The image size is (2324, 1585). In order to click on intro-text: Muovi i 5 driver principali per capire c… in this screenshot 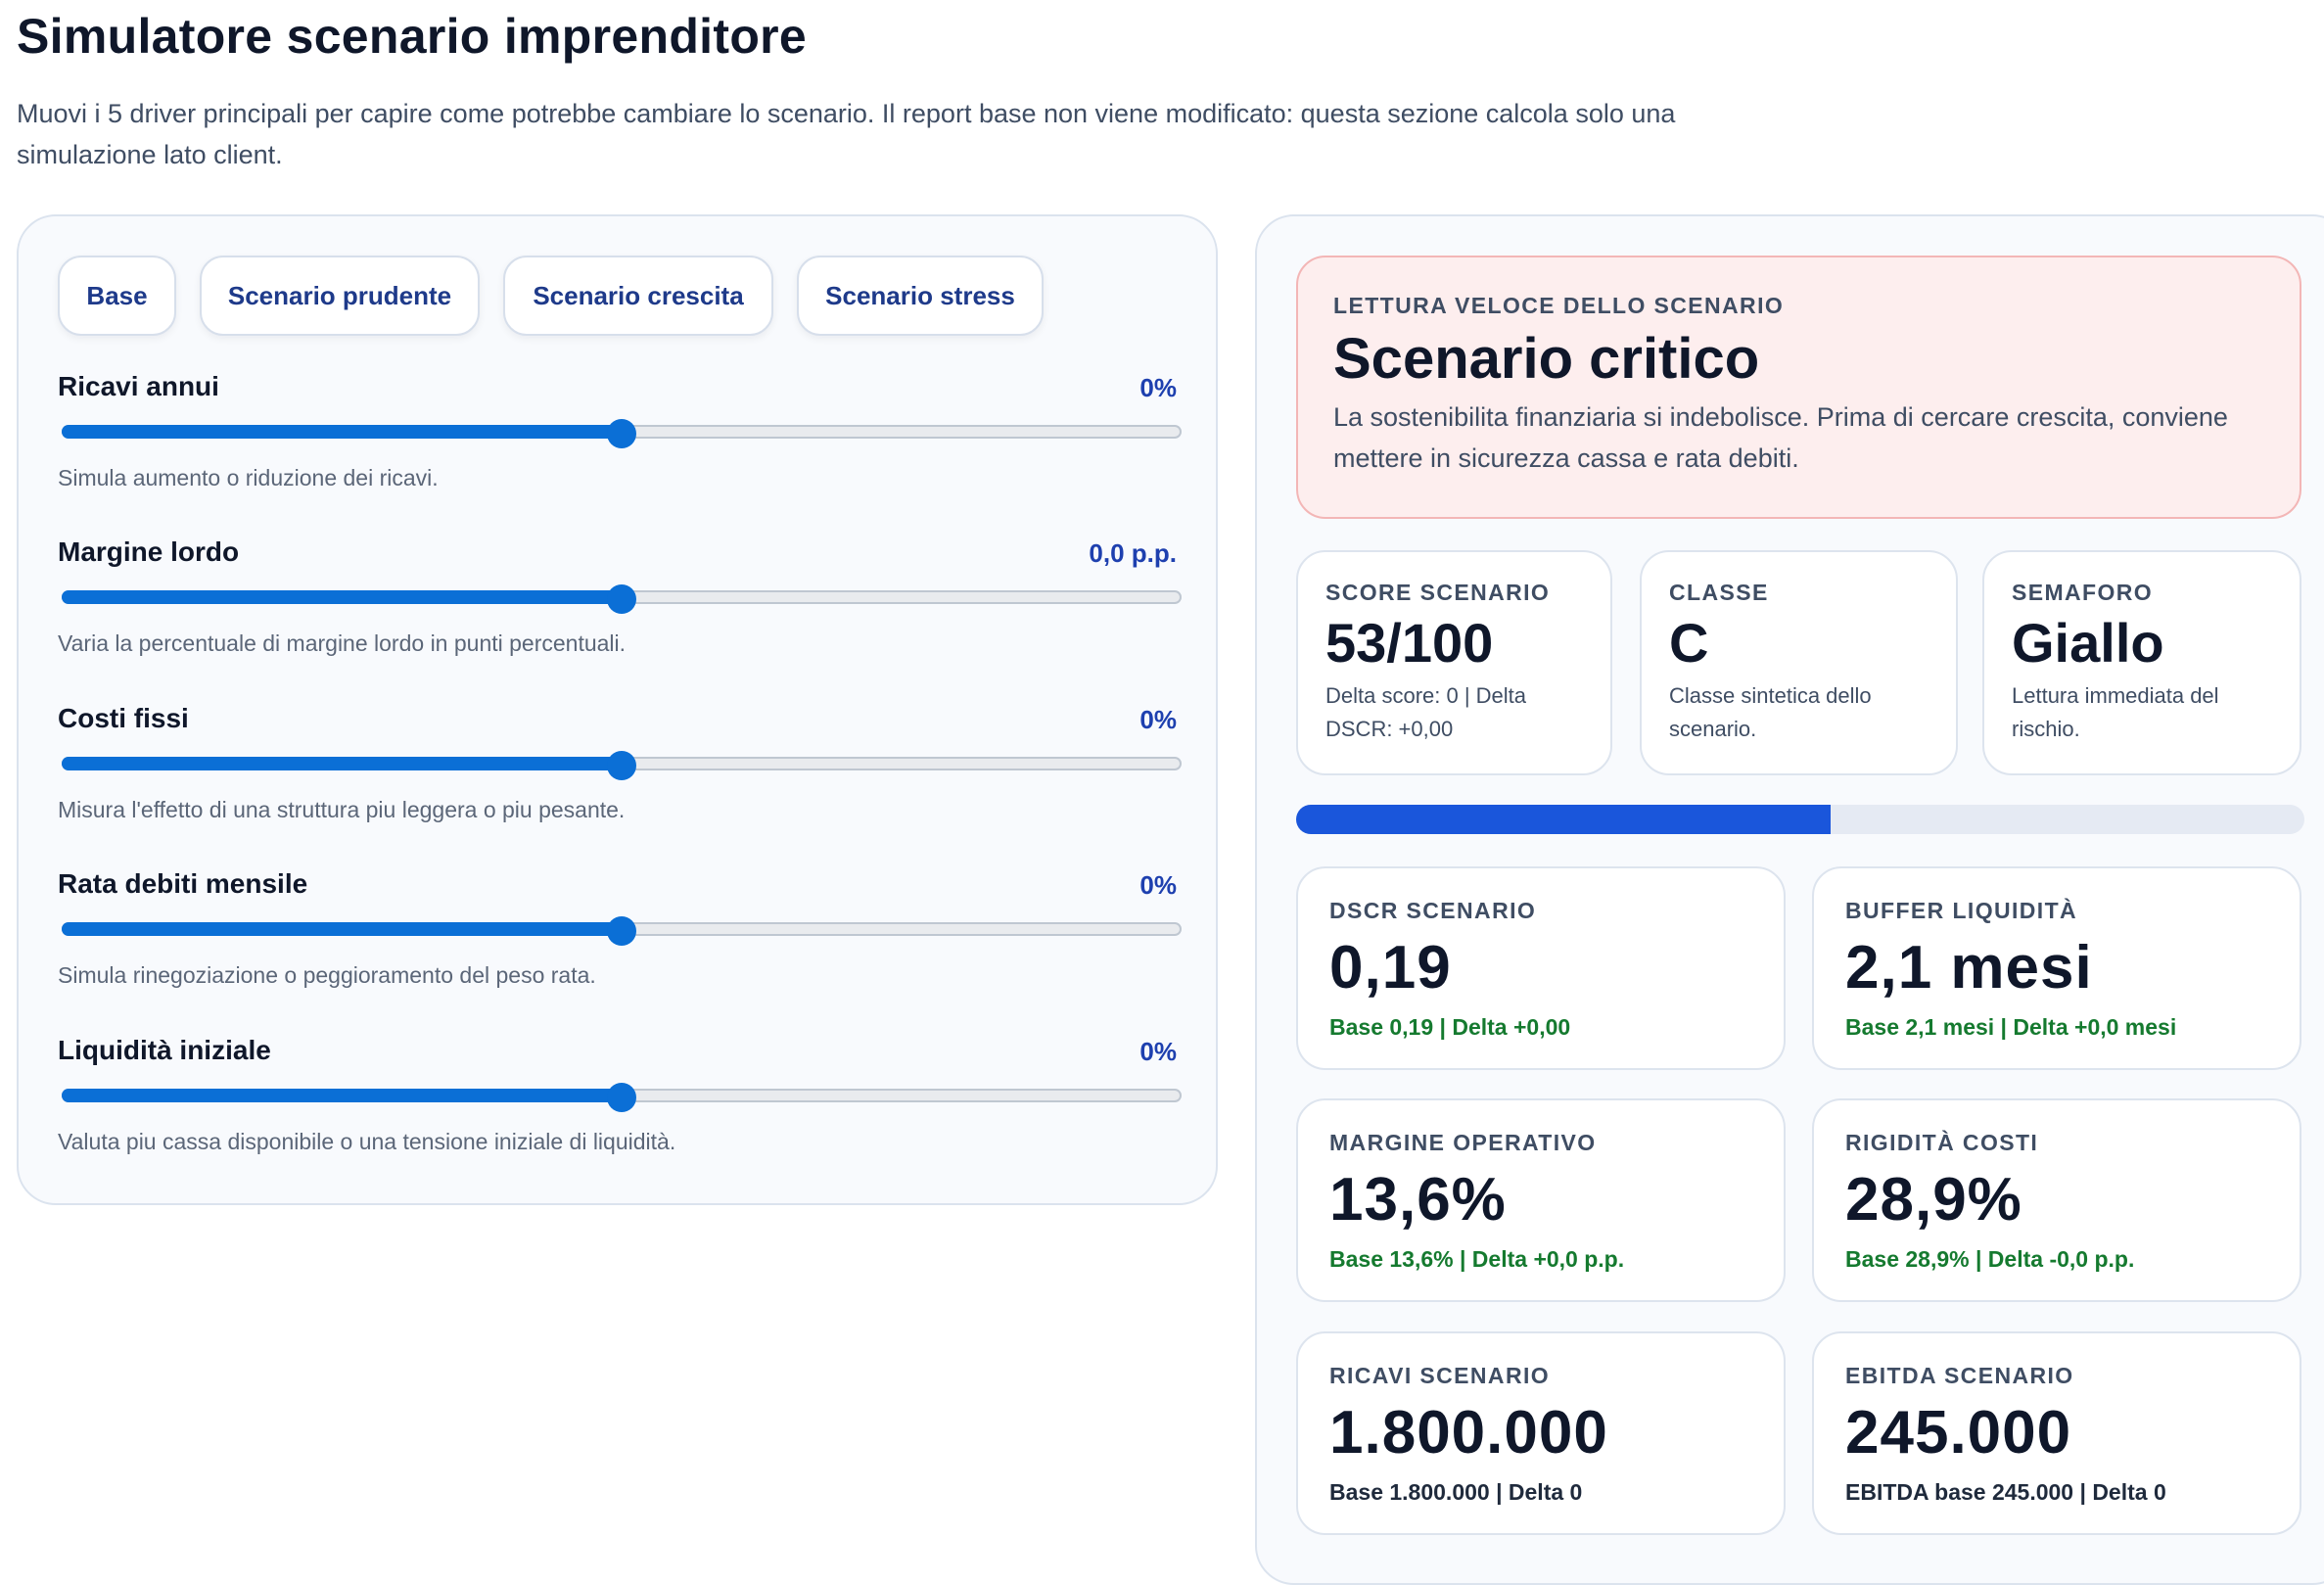, I will do `click(846, 134)`.